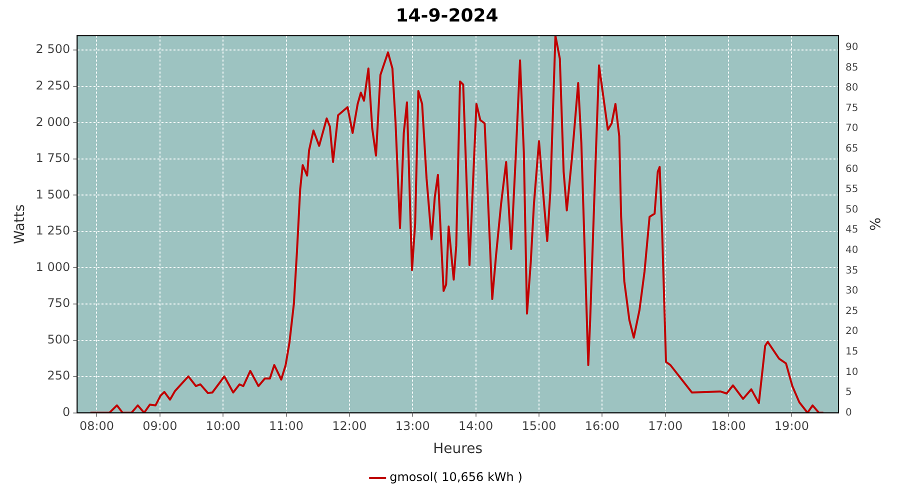  Describe the element at coordinates (851, 230) in the screenshot. I see `y2-tick-label: 45` at that location.